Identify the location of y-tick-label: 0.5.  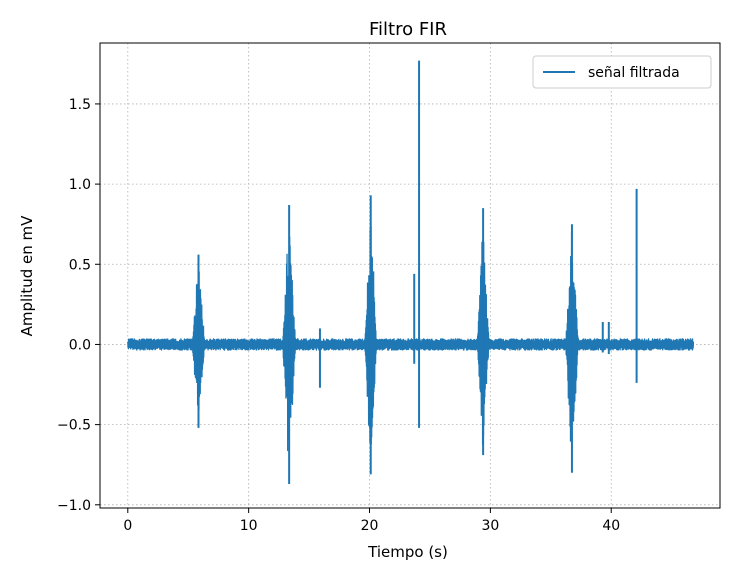
(80, 265).